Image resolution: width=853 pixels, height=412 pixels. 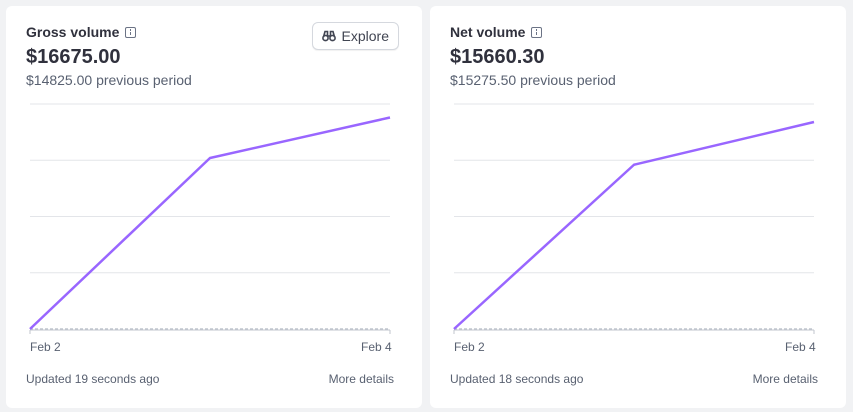 I want to click on gross-volume-value: $16675.00, so click(x=73, y=57).